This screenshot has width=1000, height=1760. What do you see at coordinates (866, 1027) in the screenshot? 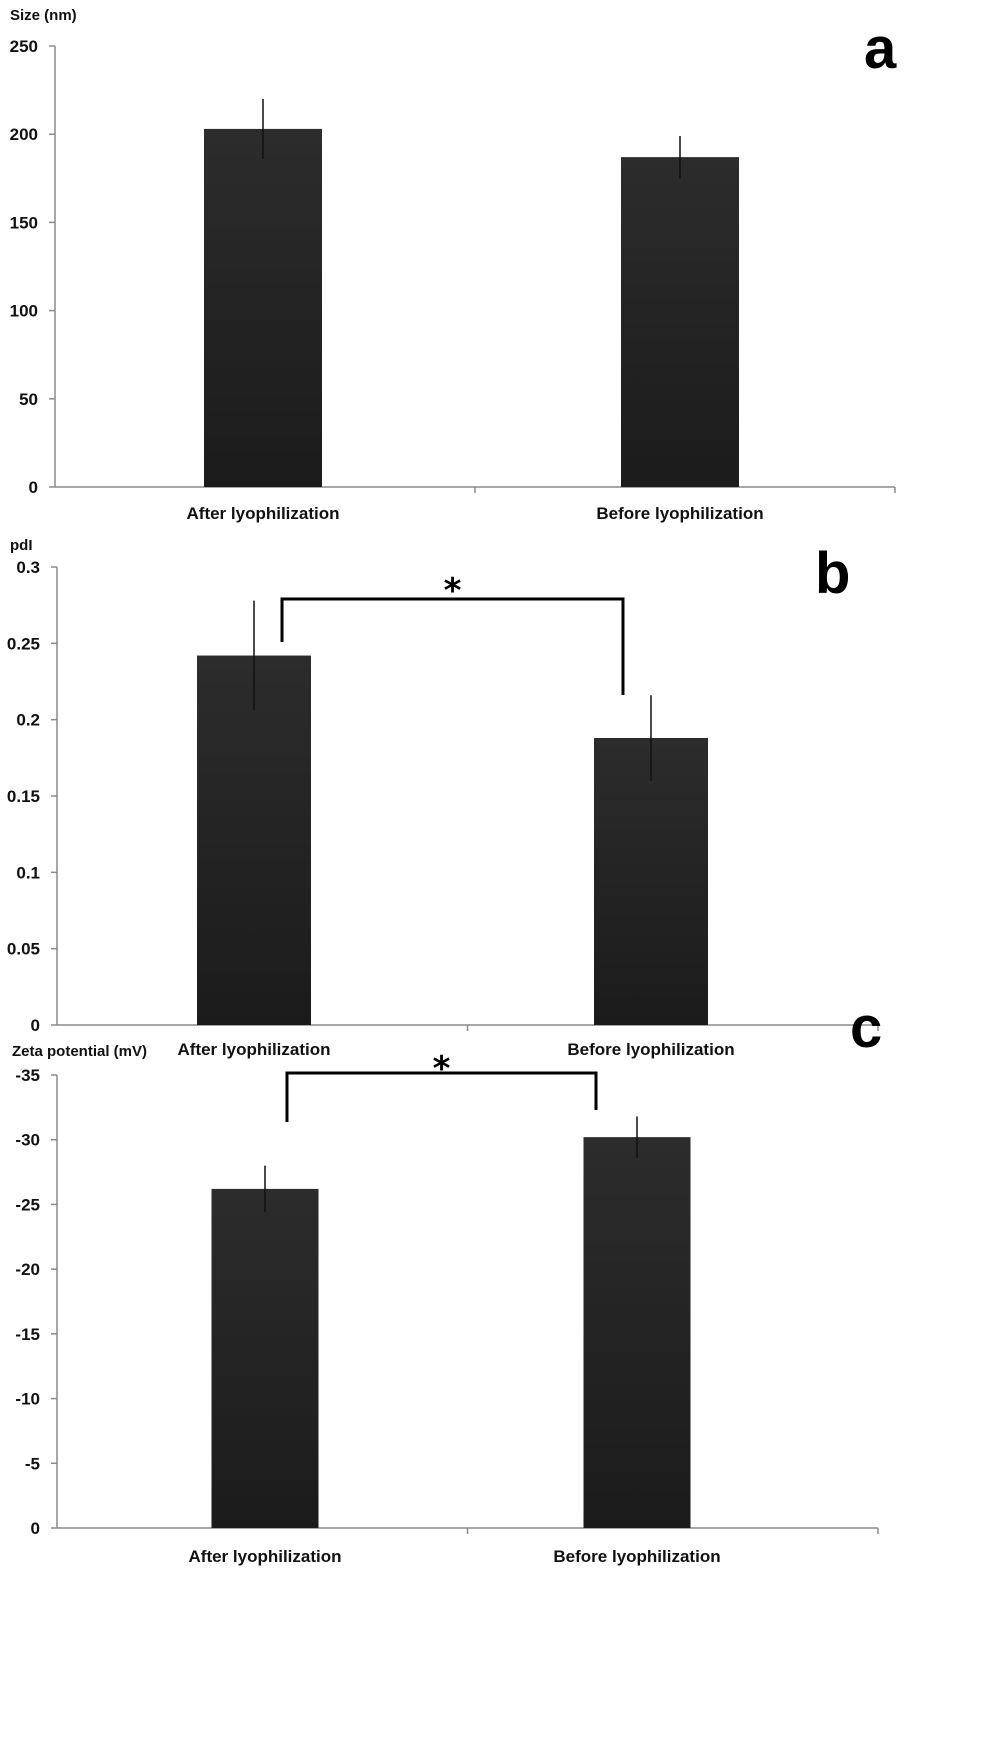
I see `panel-letter: c` at bounding box center [866, 1027].